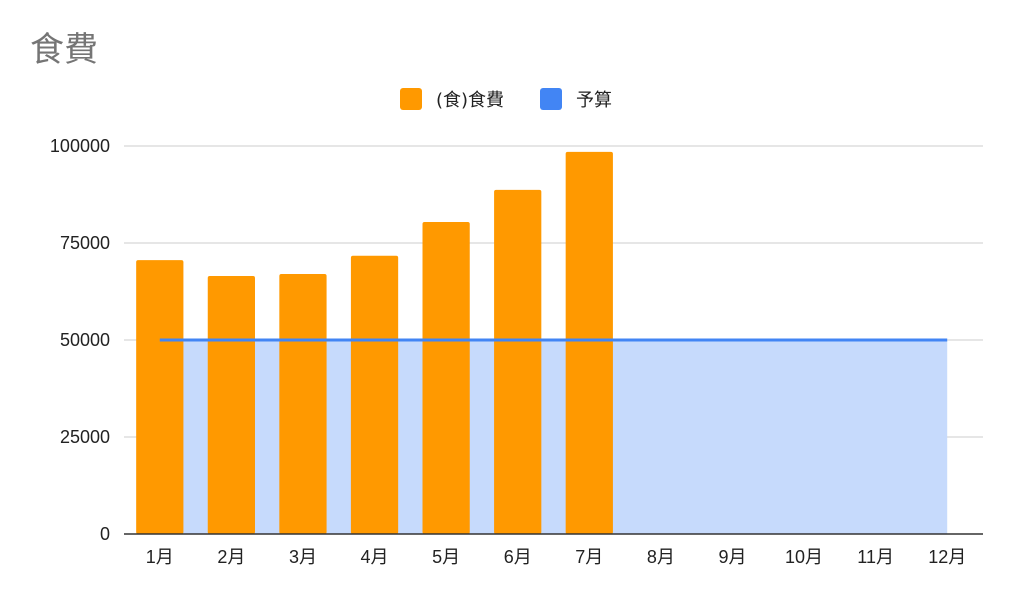 This screenshot has width=1012, height=600. What do you see at coordinates (160, 557) in the screenshot?
I see `x-tick-label: 1月` at bounding box center [160, 557].